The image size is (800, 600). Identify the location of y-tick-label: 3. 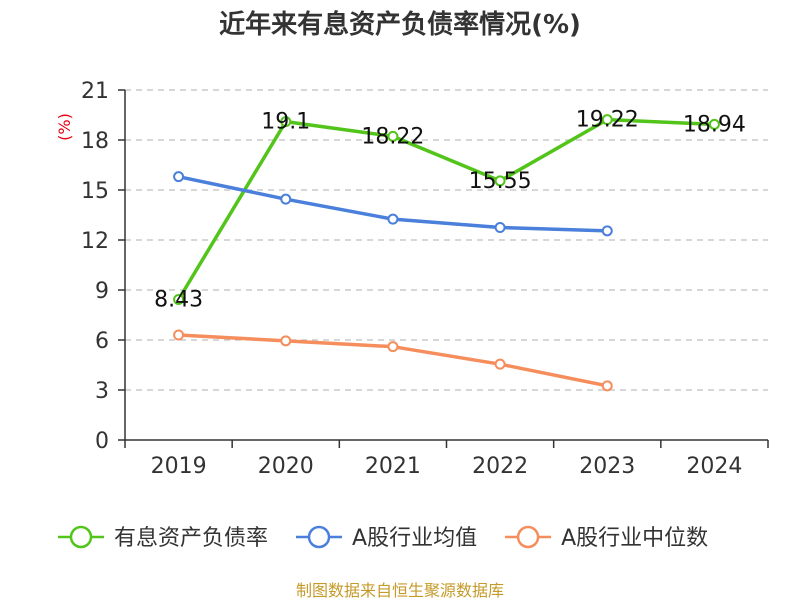
(102, 391).